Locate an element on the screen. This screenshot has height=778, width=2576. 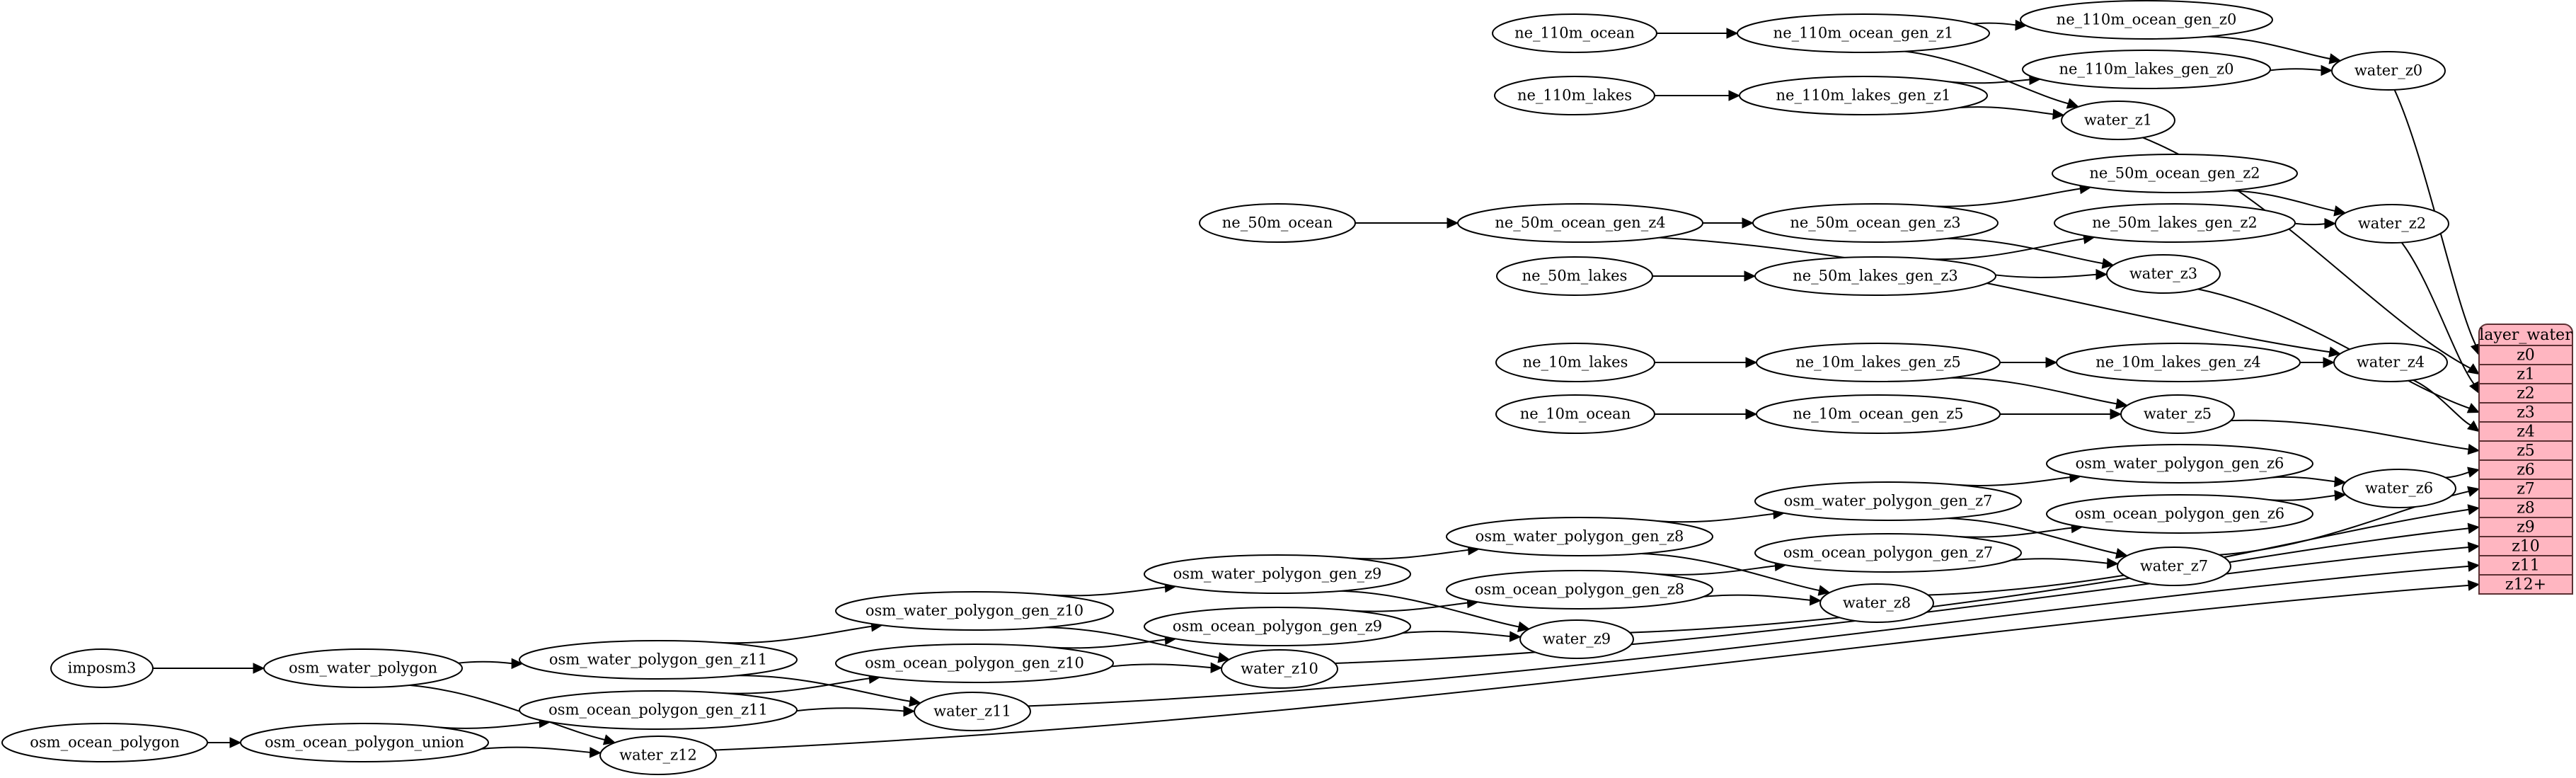
layer-water-row-z11 is located at coordinates (2525, 565).